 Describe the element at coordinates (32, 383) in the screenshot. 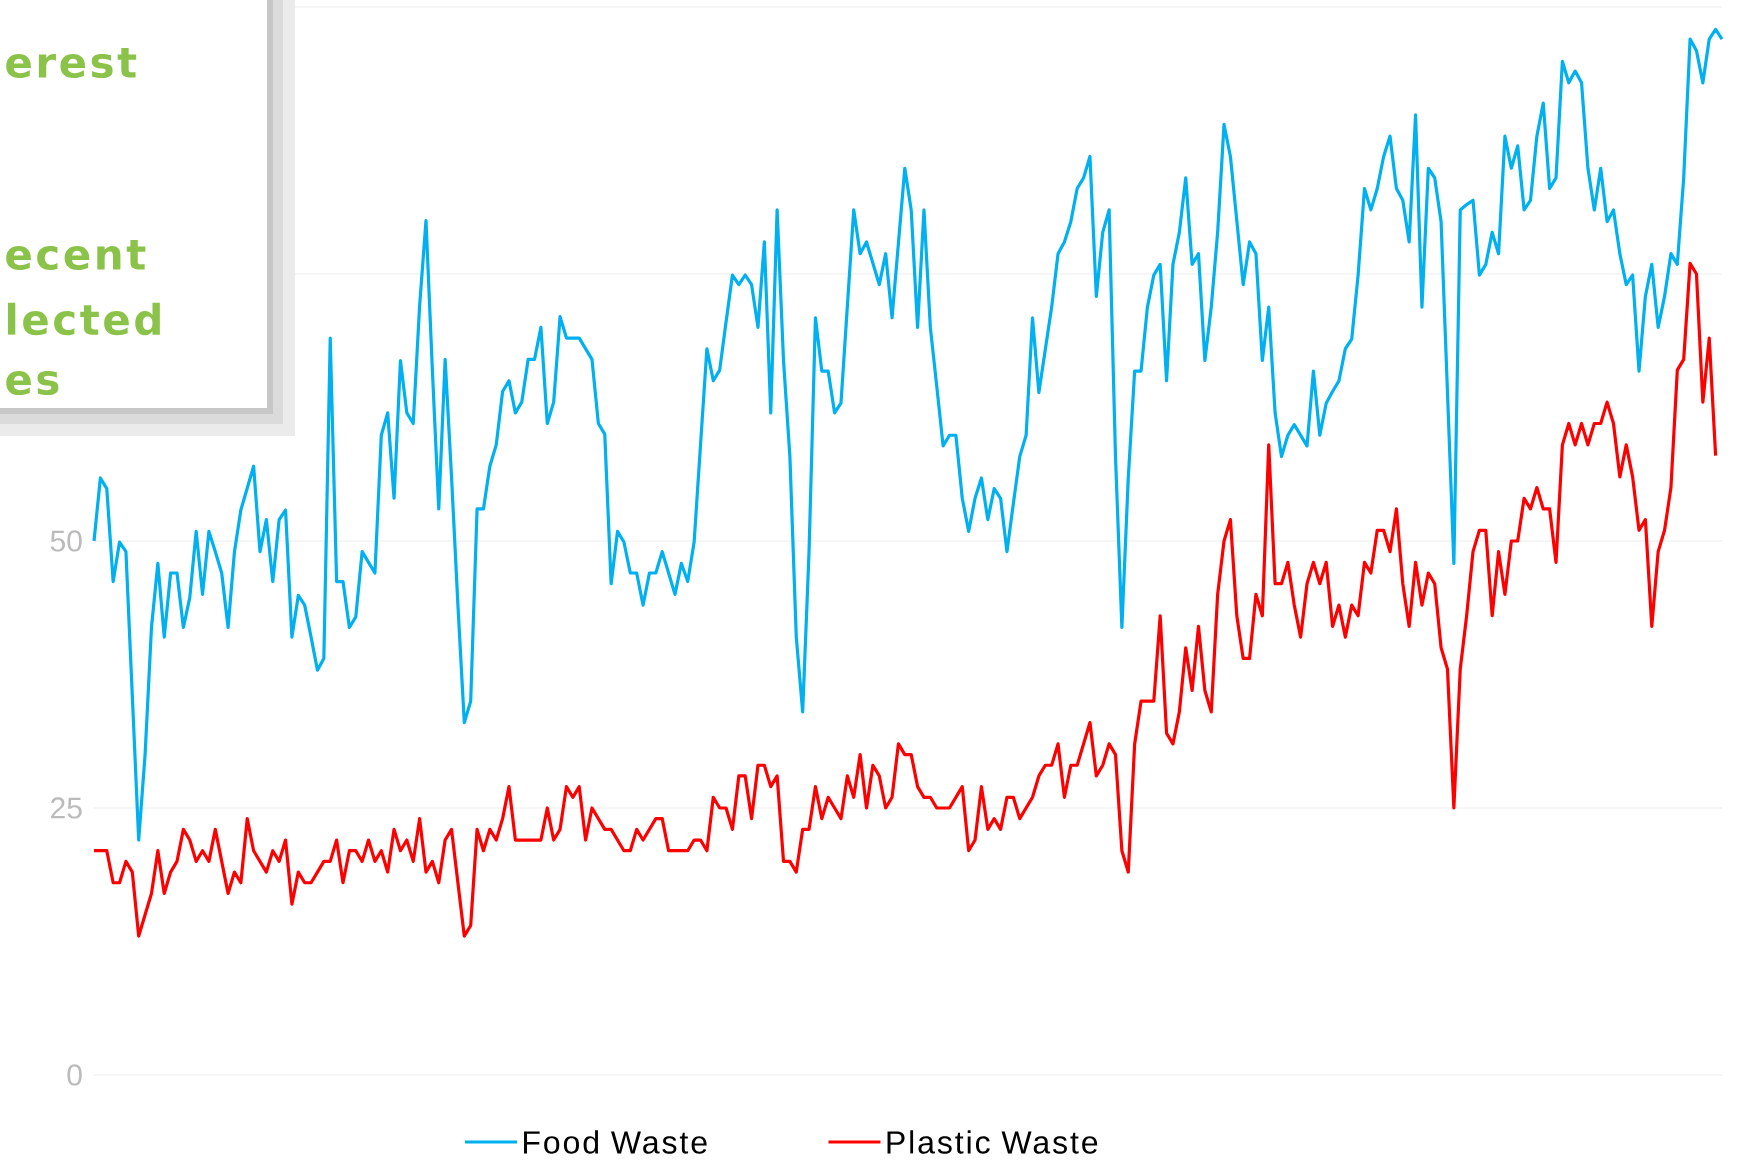

I see `text: es` at that location.